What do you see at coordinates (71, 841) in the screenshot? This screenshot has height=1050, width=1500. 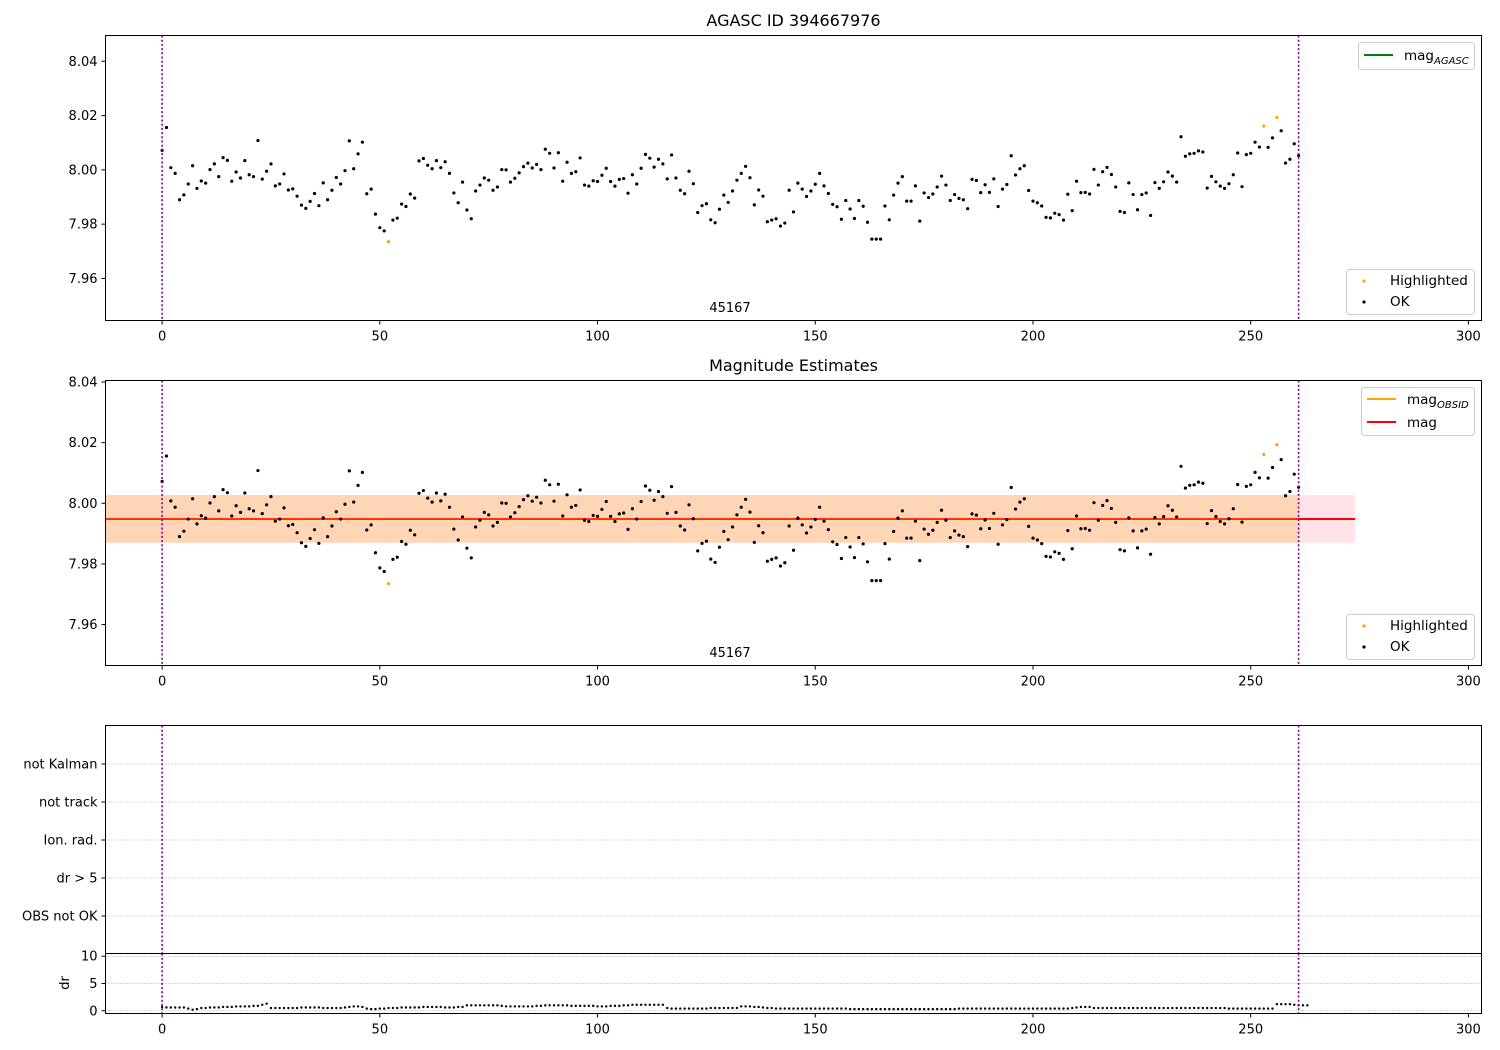 I see `flag-label: Ion. rad.` at bounding box center [71, 841].